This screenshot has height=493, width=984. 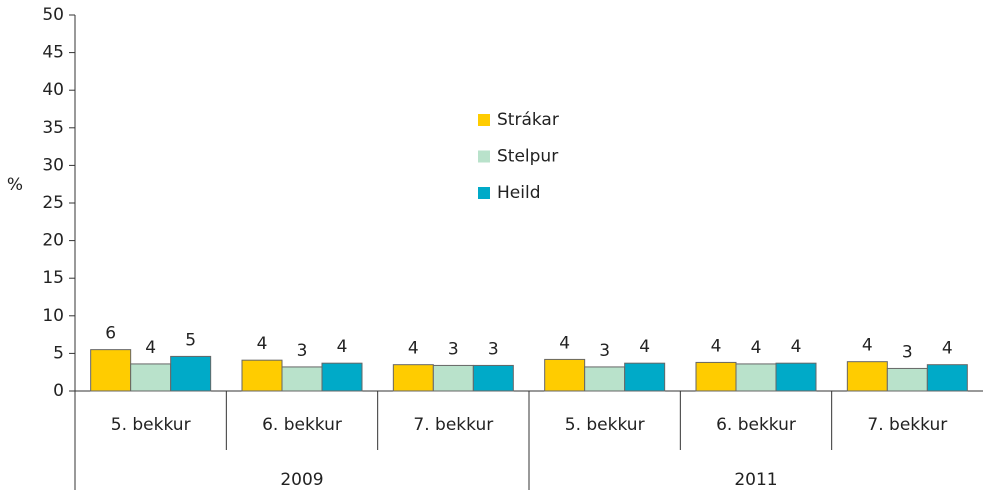 I want to click on y-tick-label: 45, so click(x=53, y=53).